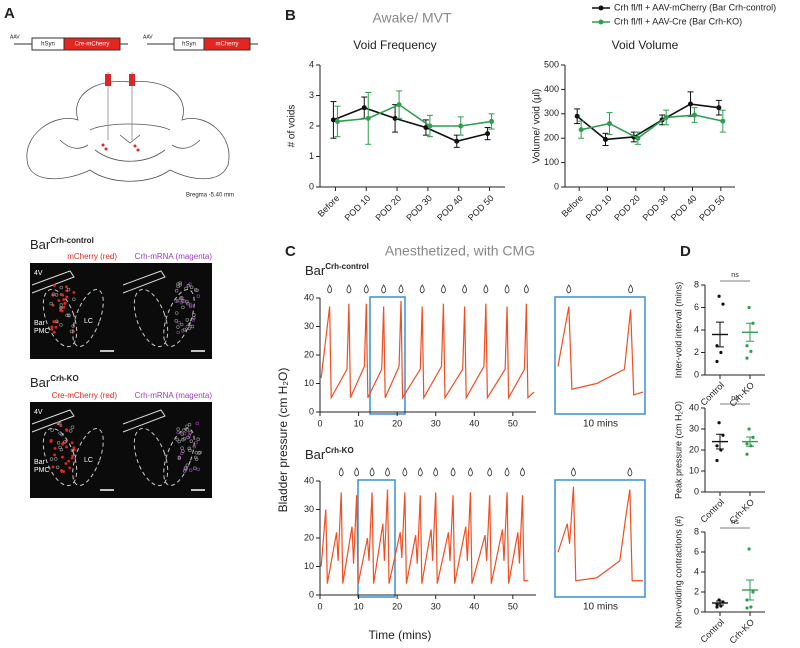  What do you see at coordinates (678, 21) in the screenshot?
I see `legend-label: Crh fl/fl + AAV-Cre (Bar Crh-KO)` at bounding box center [678, 21].